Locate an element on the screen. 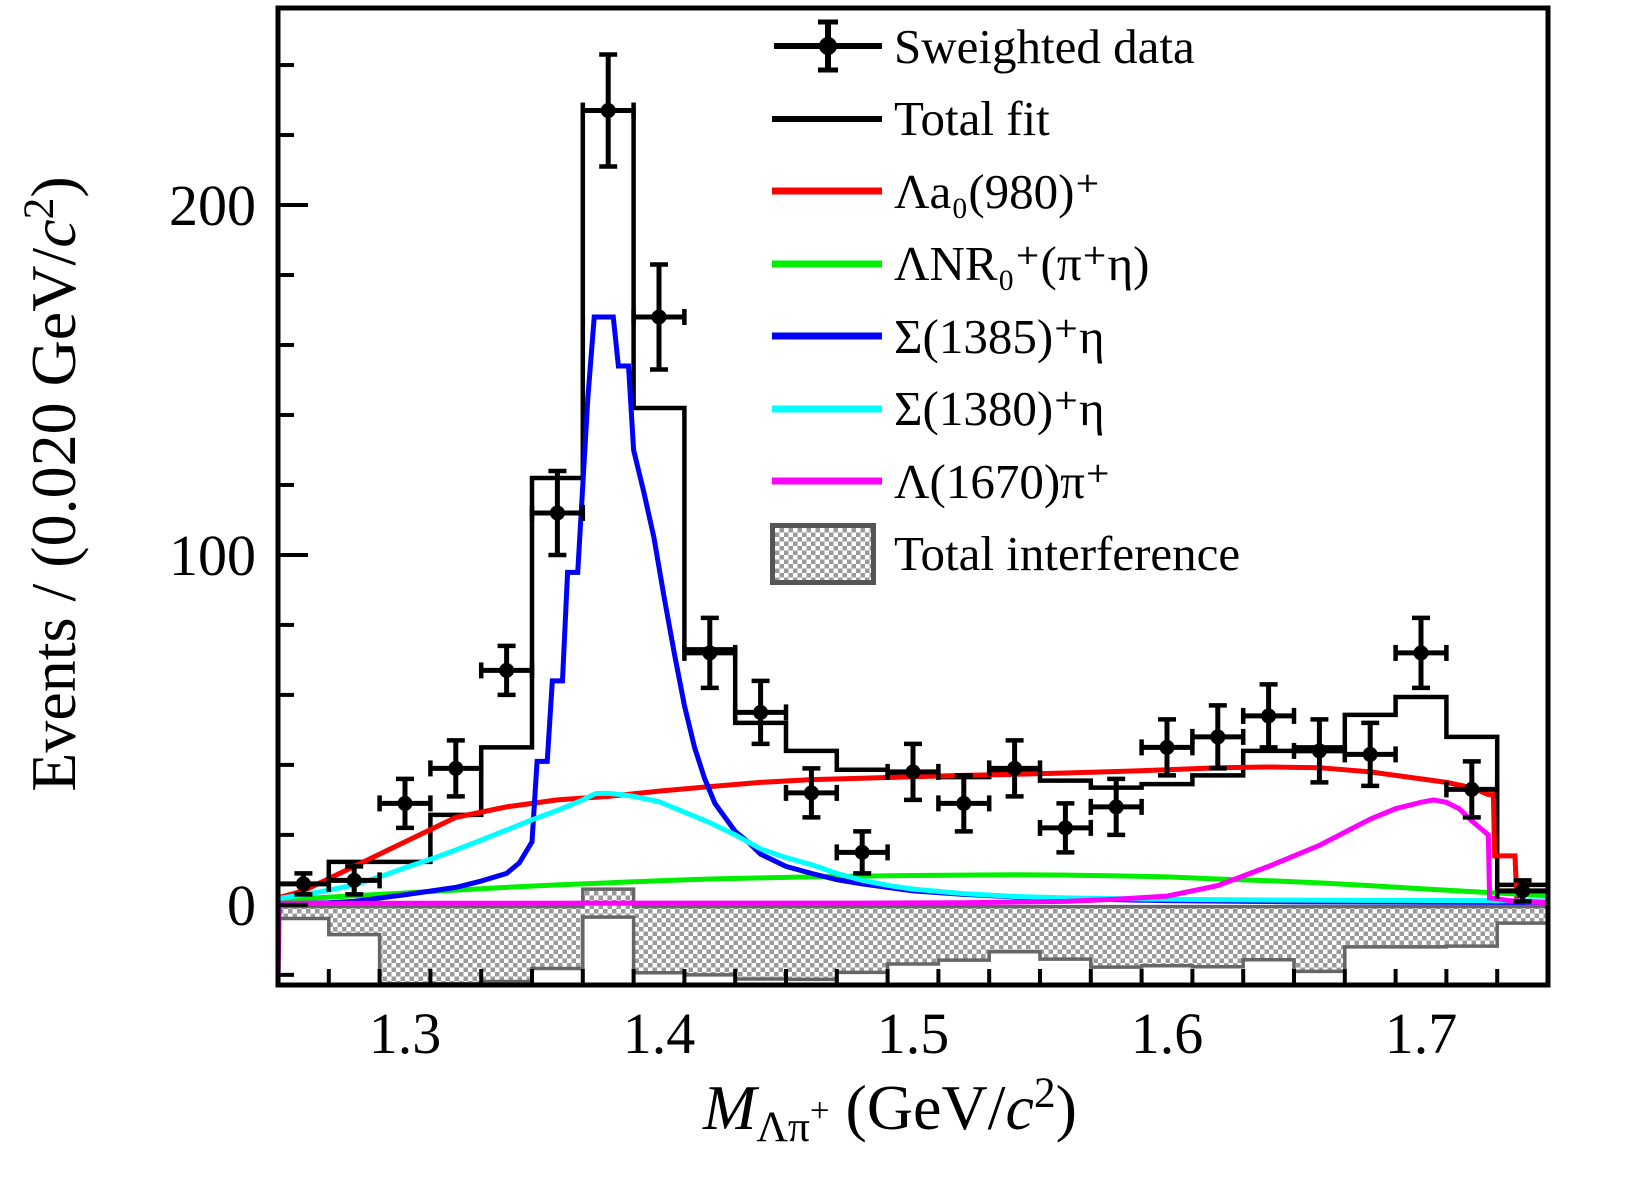 This screenshot has width=1630, height=1200. legend-item-sweighted-data: Sweighted data is located at coordinates (1005, 46).